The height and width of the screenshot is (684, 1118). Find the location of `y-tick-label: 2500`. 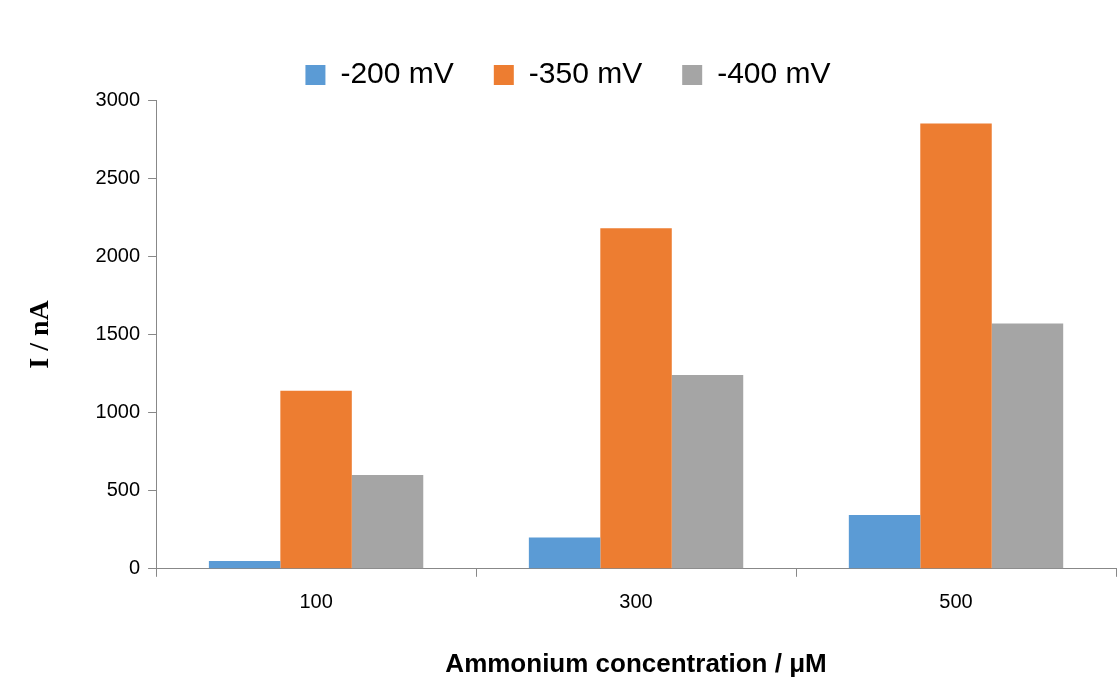

y-tick-label: 2500 is located at coordinates (118, 176).